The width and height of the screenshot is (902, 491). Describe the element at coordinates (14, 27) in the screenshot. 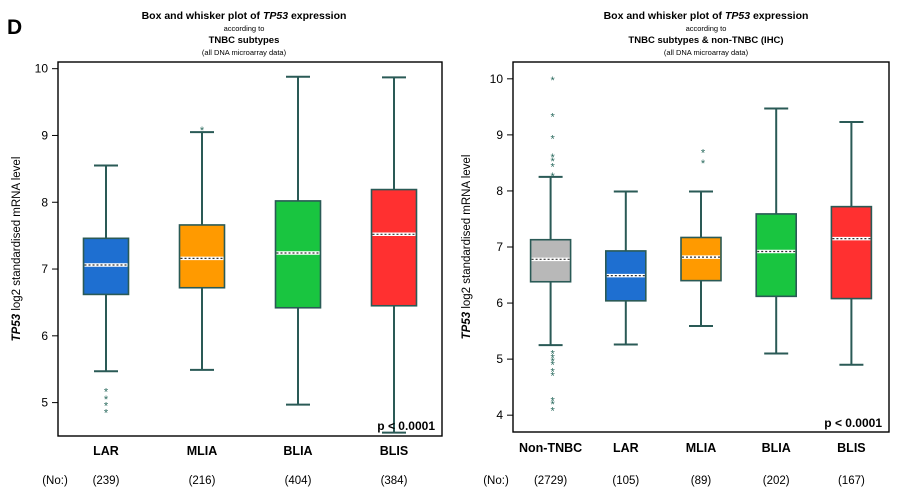

I see `panel-label: D` at that location.